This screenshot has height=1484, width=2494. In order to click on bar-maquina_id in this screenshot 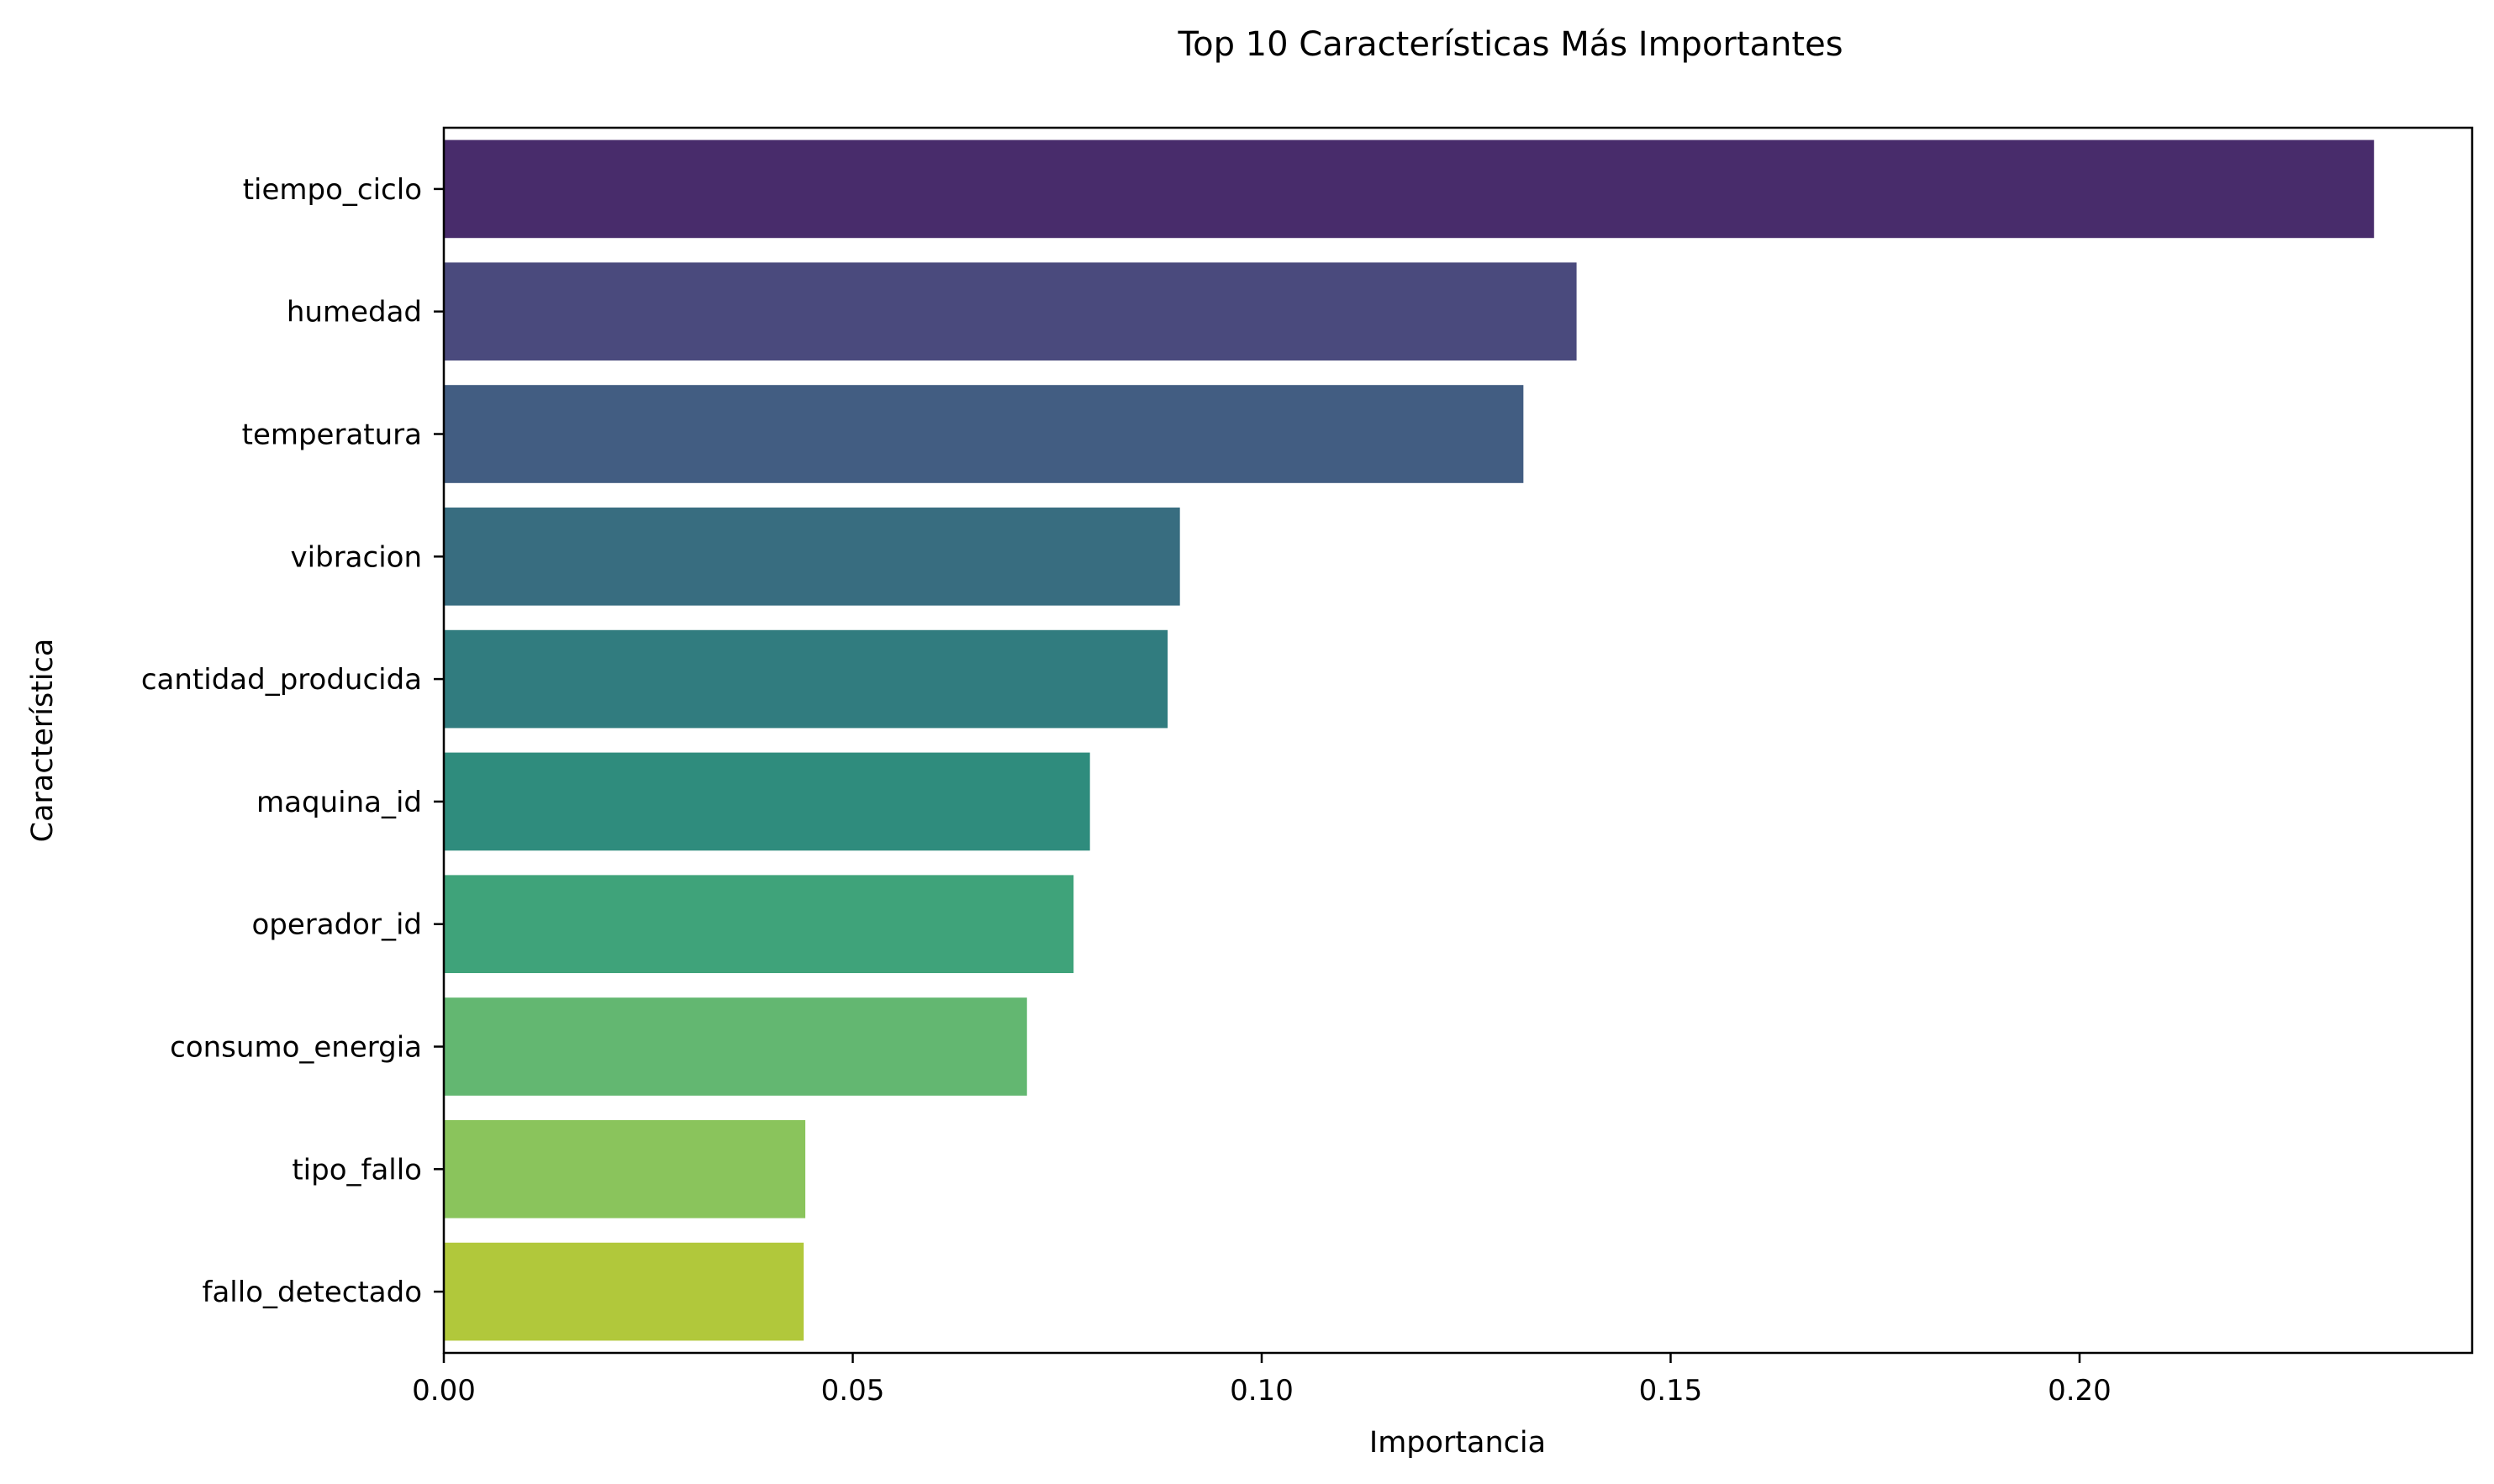, I will do `click(767, 801)`.